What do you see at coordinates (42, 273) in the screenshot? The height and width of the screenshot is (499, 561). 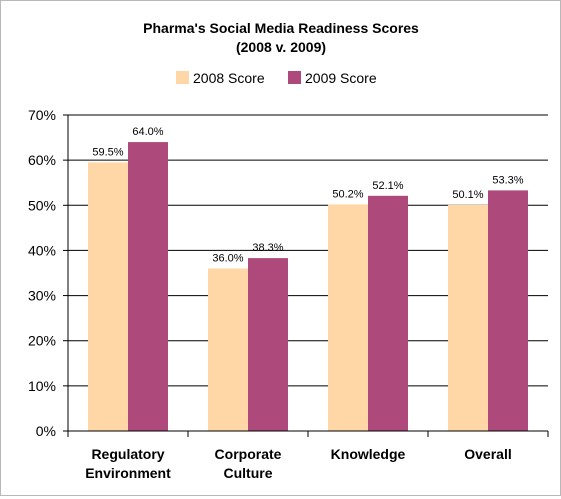 I see `y-tick-labels: 0% 10% 20% 30% 40% 50% 60% 70%` at bounding box center [42, 273].